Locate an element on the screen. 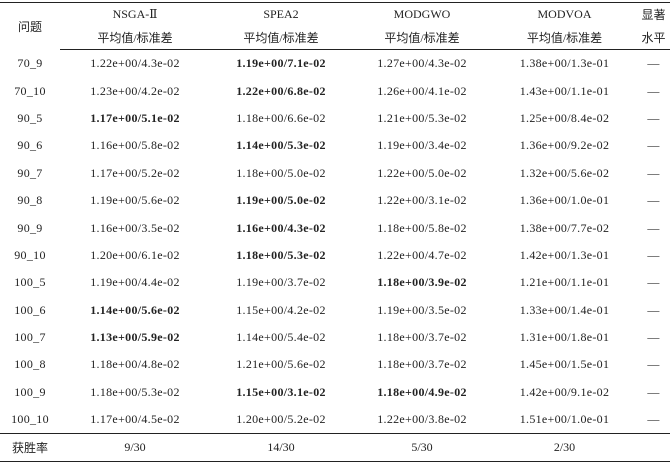 The width and height of the screenshot is (670, 474). value-cell: 1.21e+00/1.1e-01 is located at coordinates (564, 282).